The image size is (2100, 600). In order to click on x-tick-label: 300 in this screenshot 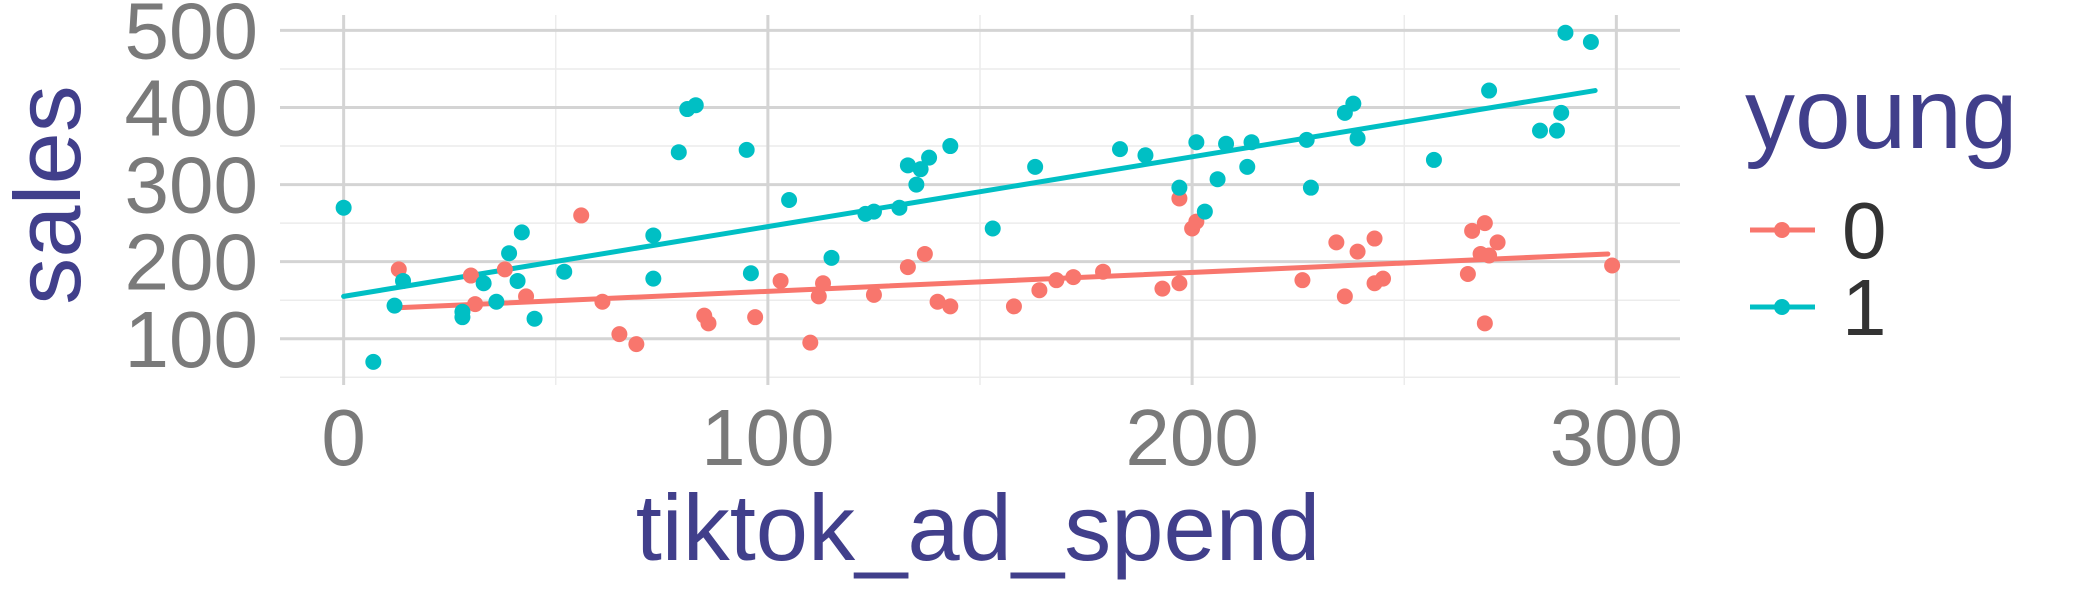, I will do `click(1616, 437)`.